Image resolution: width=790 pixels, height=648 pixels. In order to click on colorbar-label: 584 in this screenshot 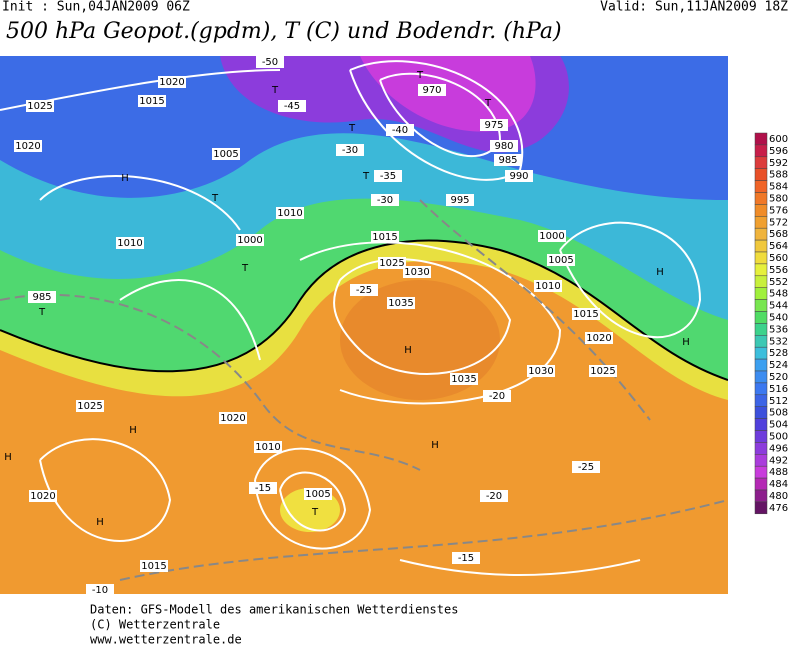, I will do `click(778, 187)`.